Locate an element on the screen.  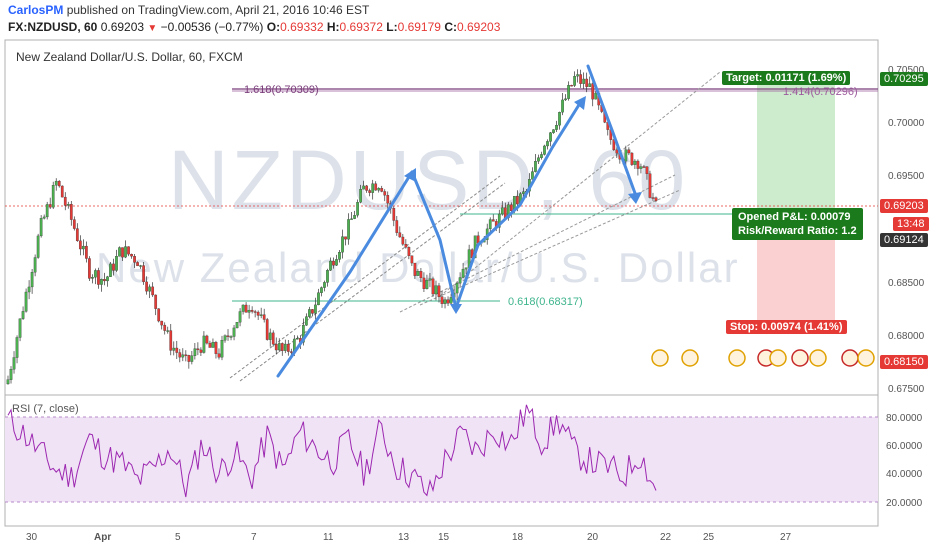
rsi-group is located at coordinates (332, 451).